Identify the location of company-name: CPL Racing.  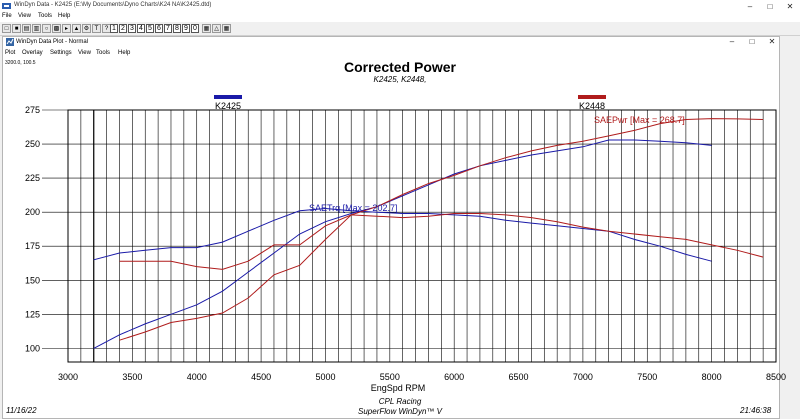
(400, 401).